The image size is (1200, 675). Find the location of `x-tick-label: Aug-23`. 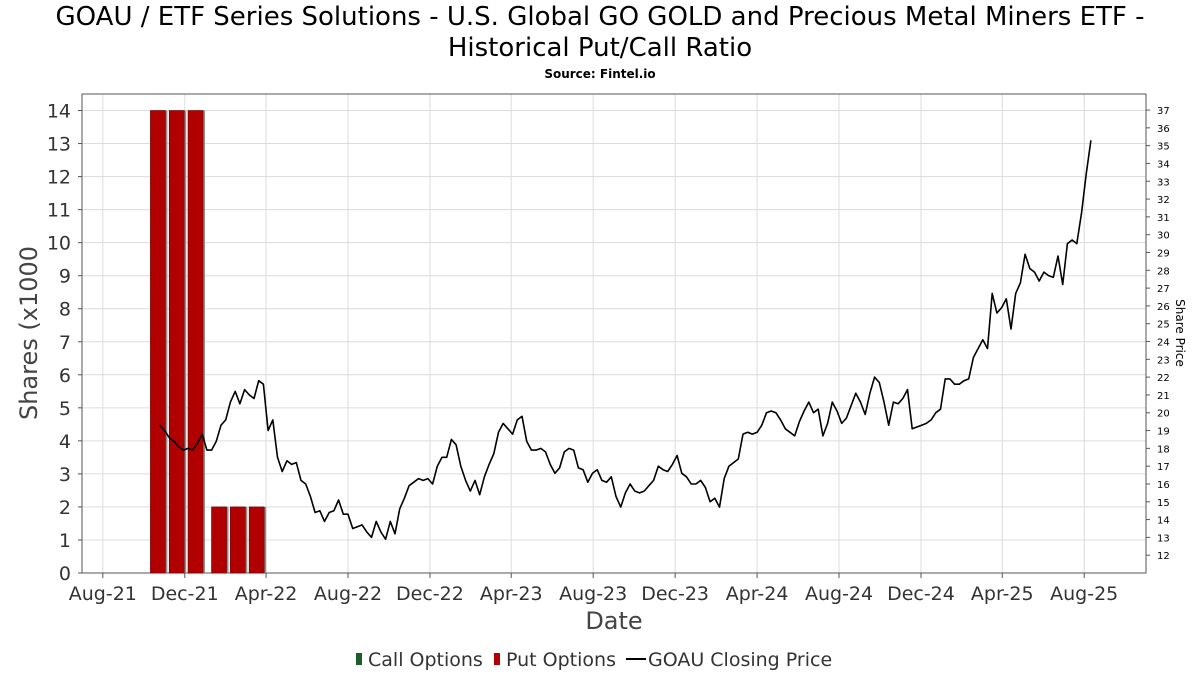

x-tick-label: Aug-23 is located at coordinates (593, 594).